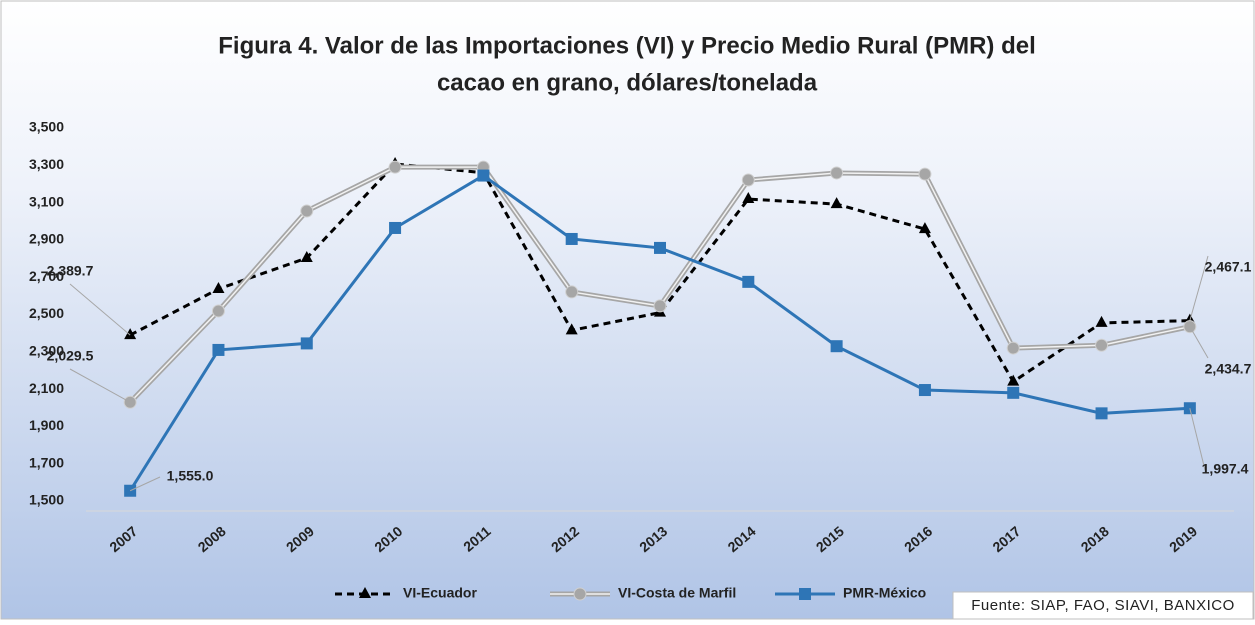 The width and height of the screenshot is (1255, 625). I want to click on y-tick-label: 3,300, so click(46, 164).